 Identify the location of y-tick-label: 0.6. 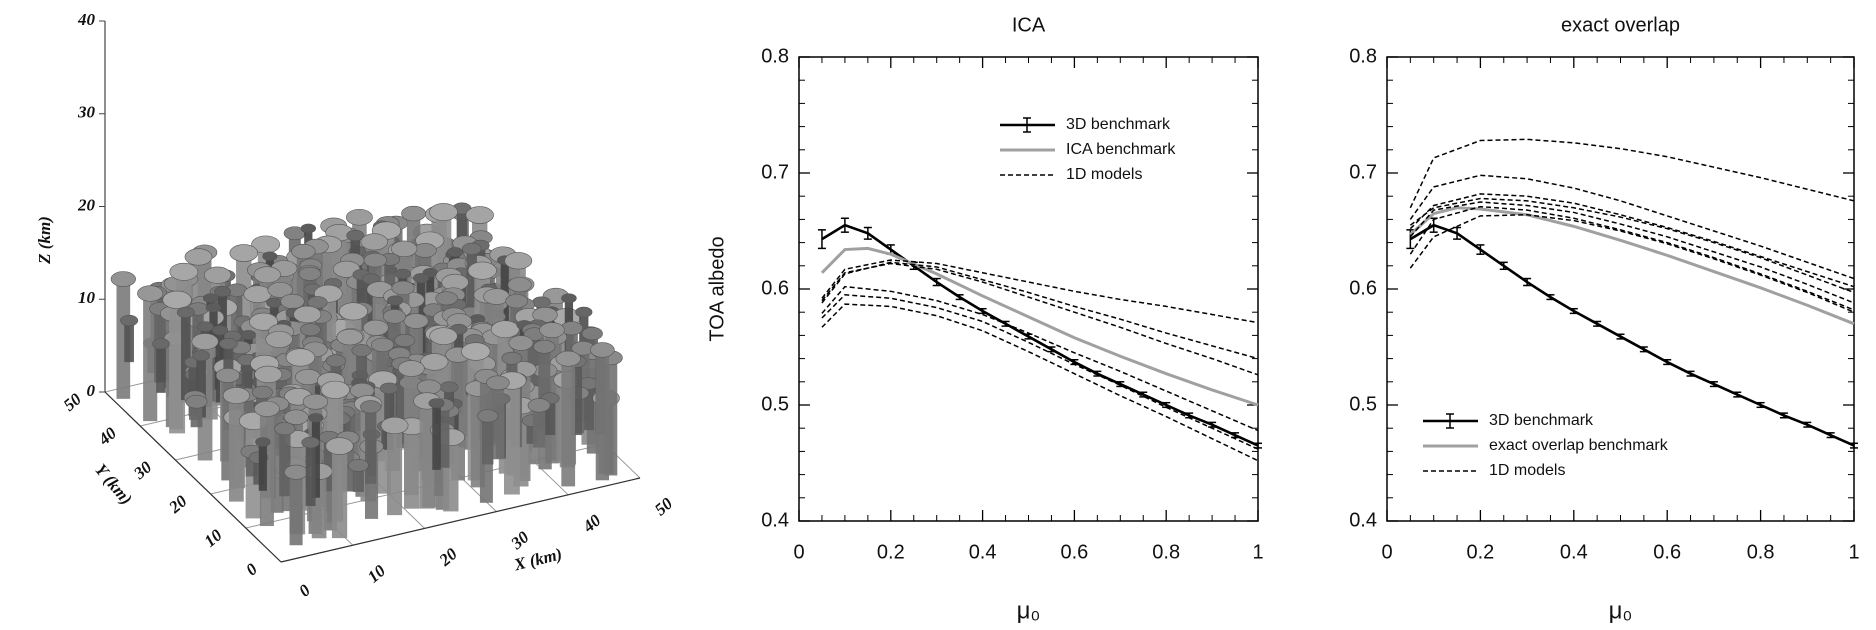
(1363, 288).